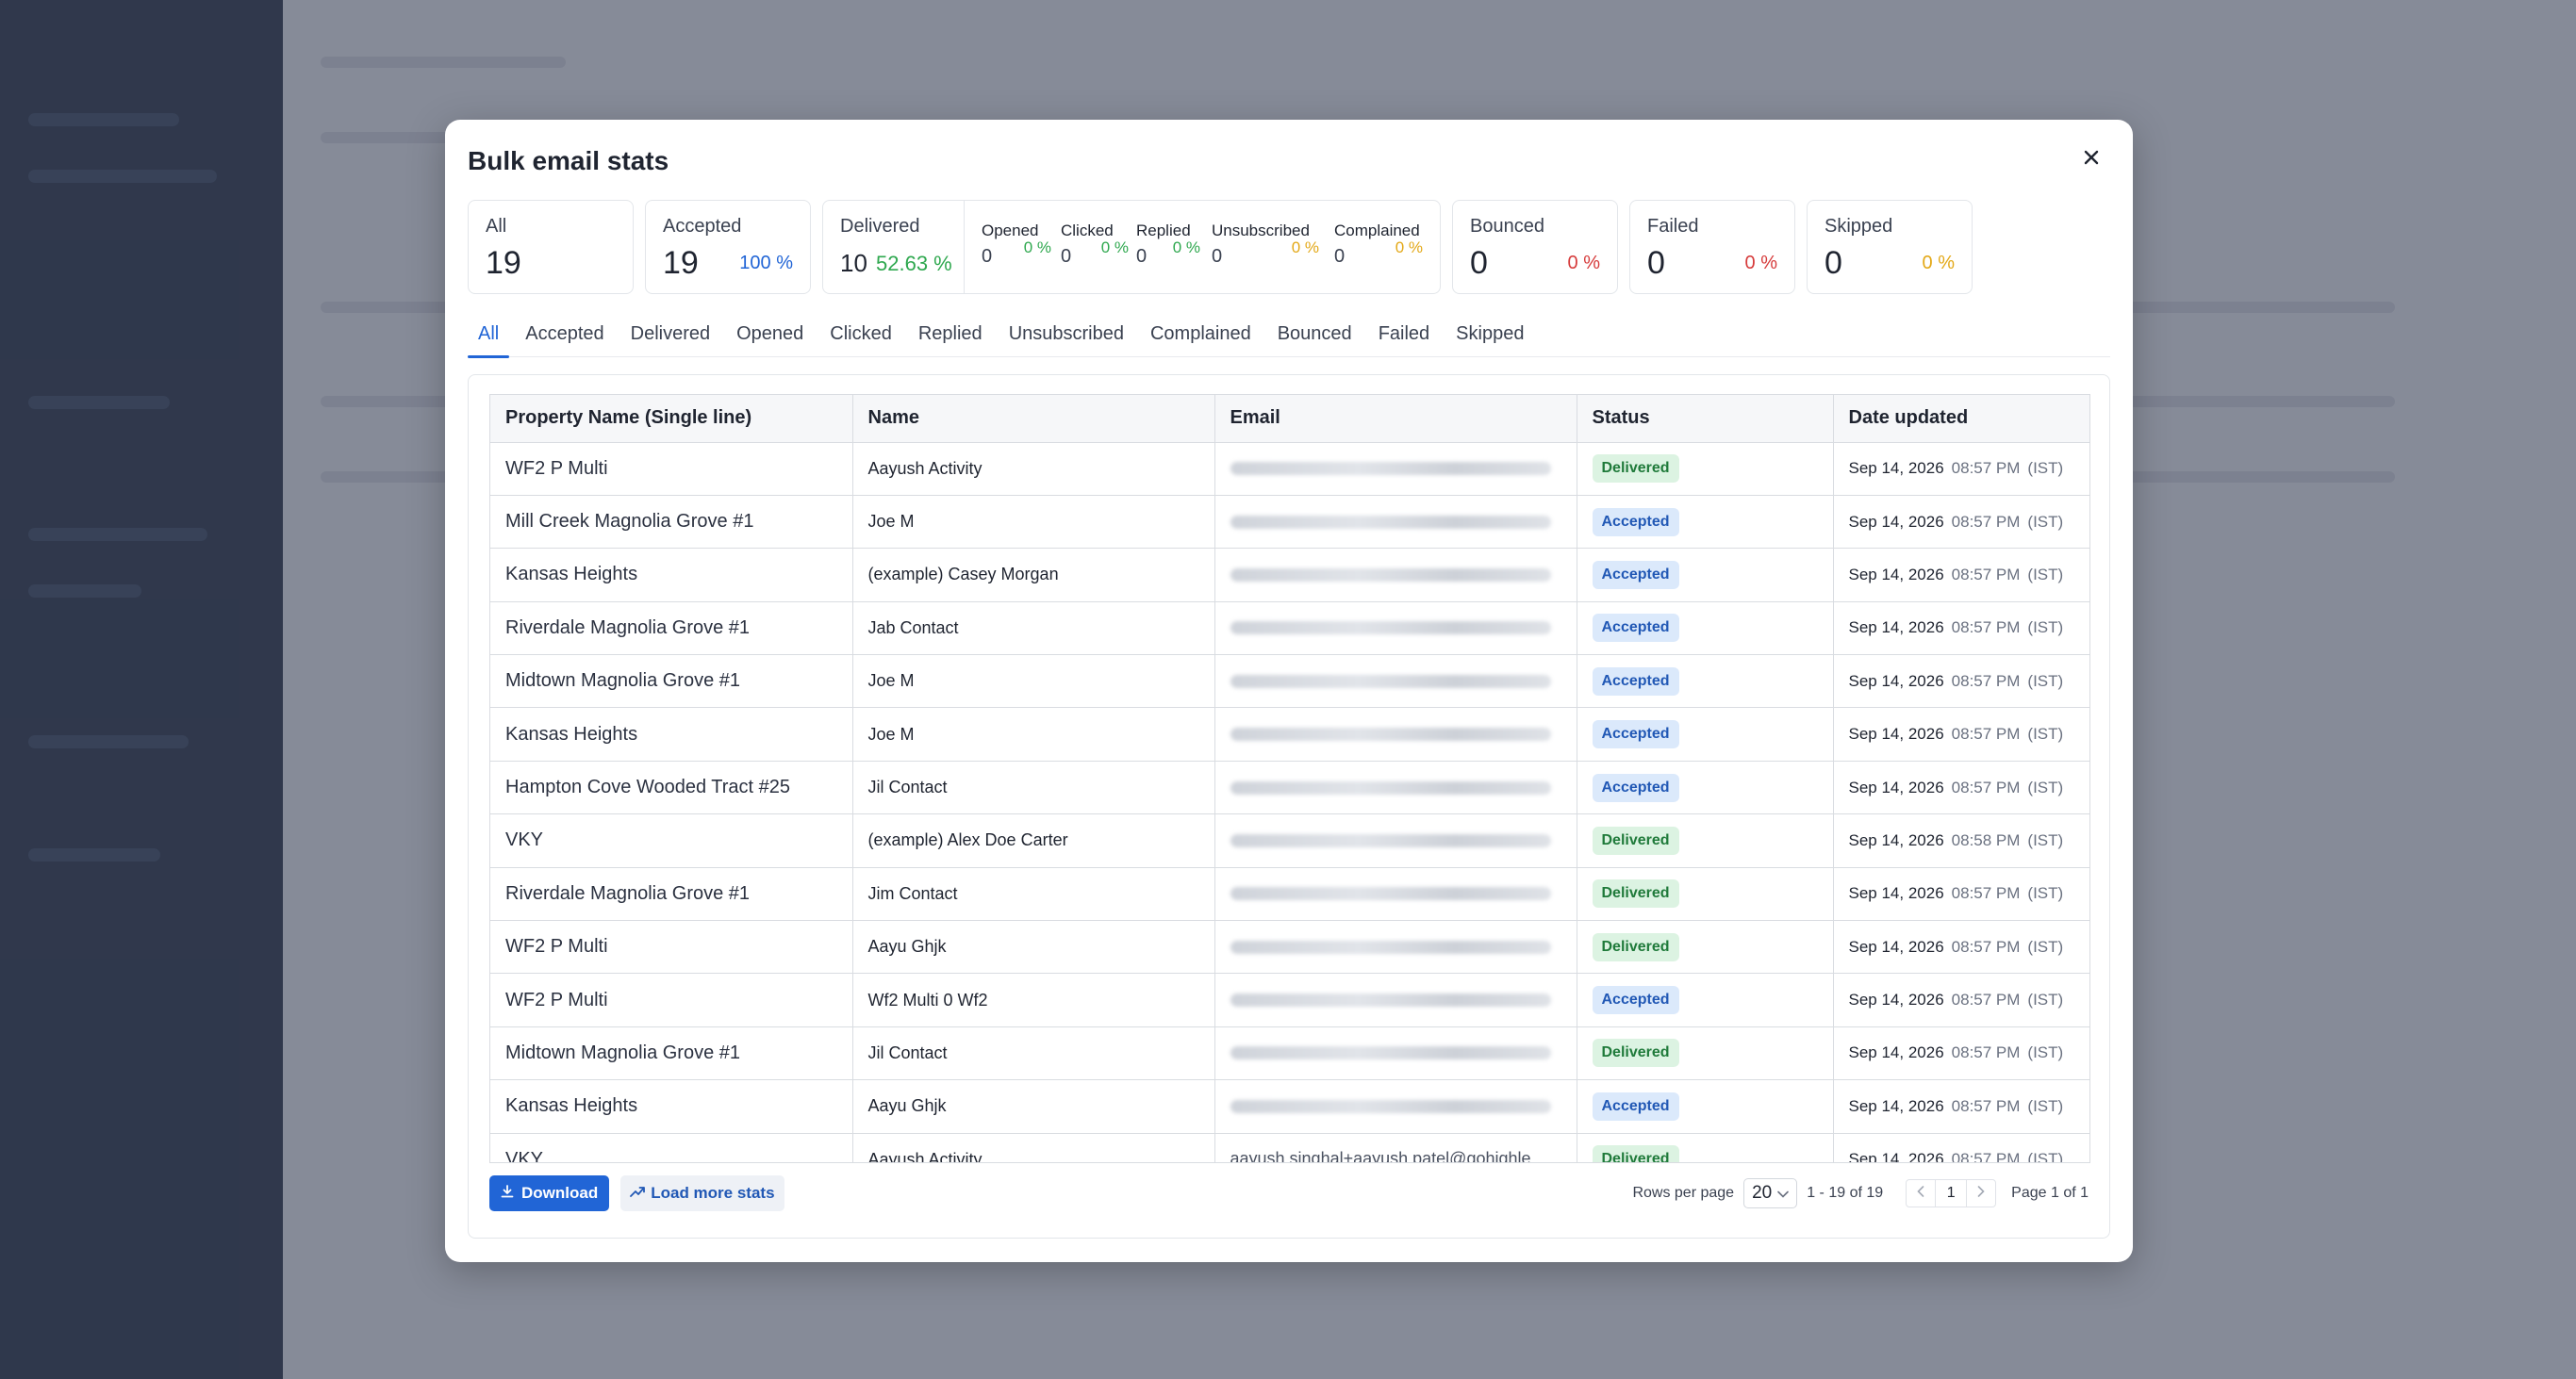  I want to click on stat-label: Delivered, so click(880, 226).